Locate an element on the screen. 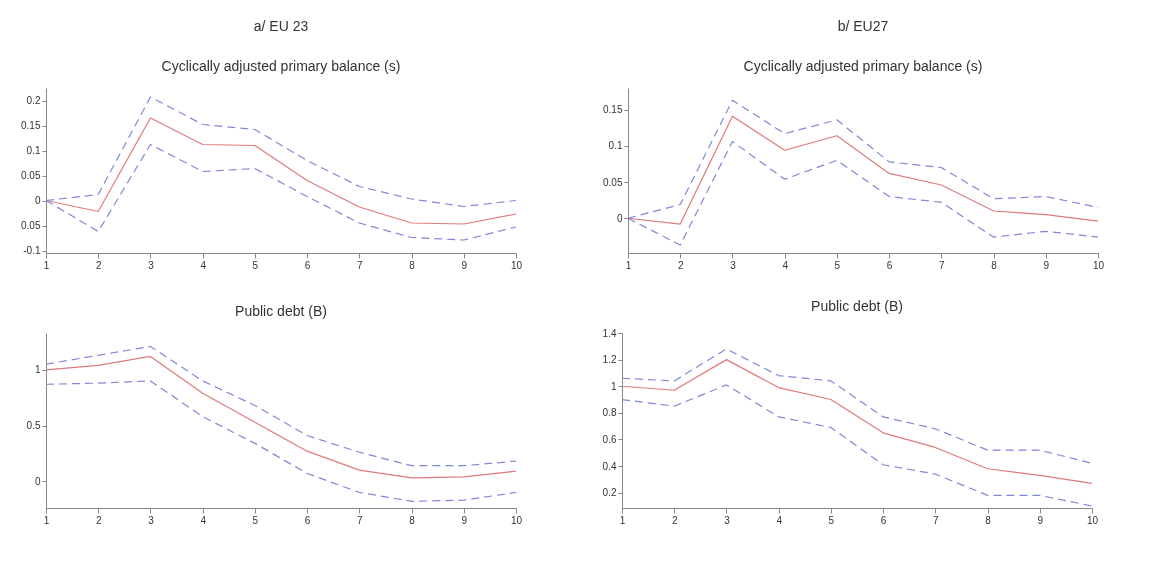  y-tick-label: 0.8 is located at coordinates (609, 413).